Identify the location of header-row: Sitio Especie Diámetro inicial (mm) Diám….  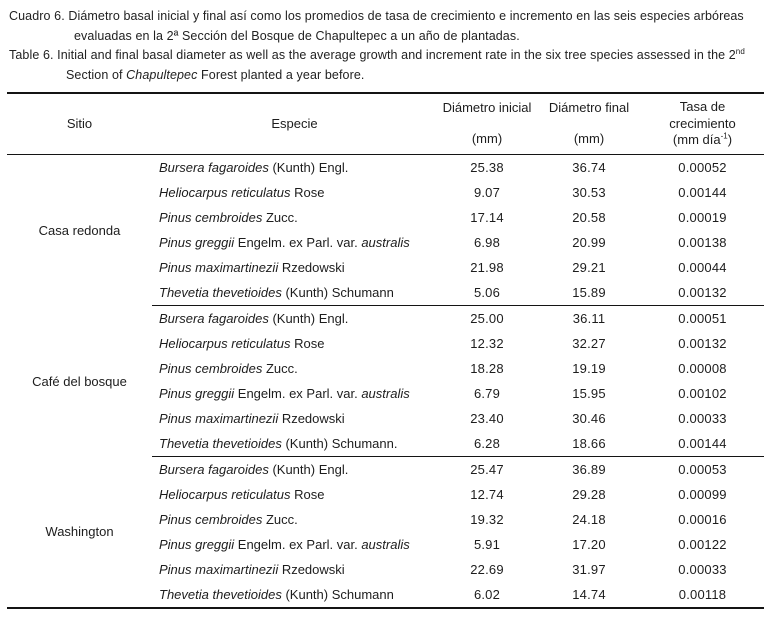
(385, 124).